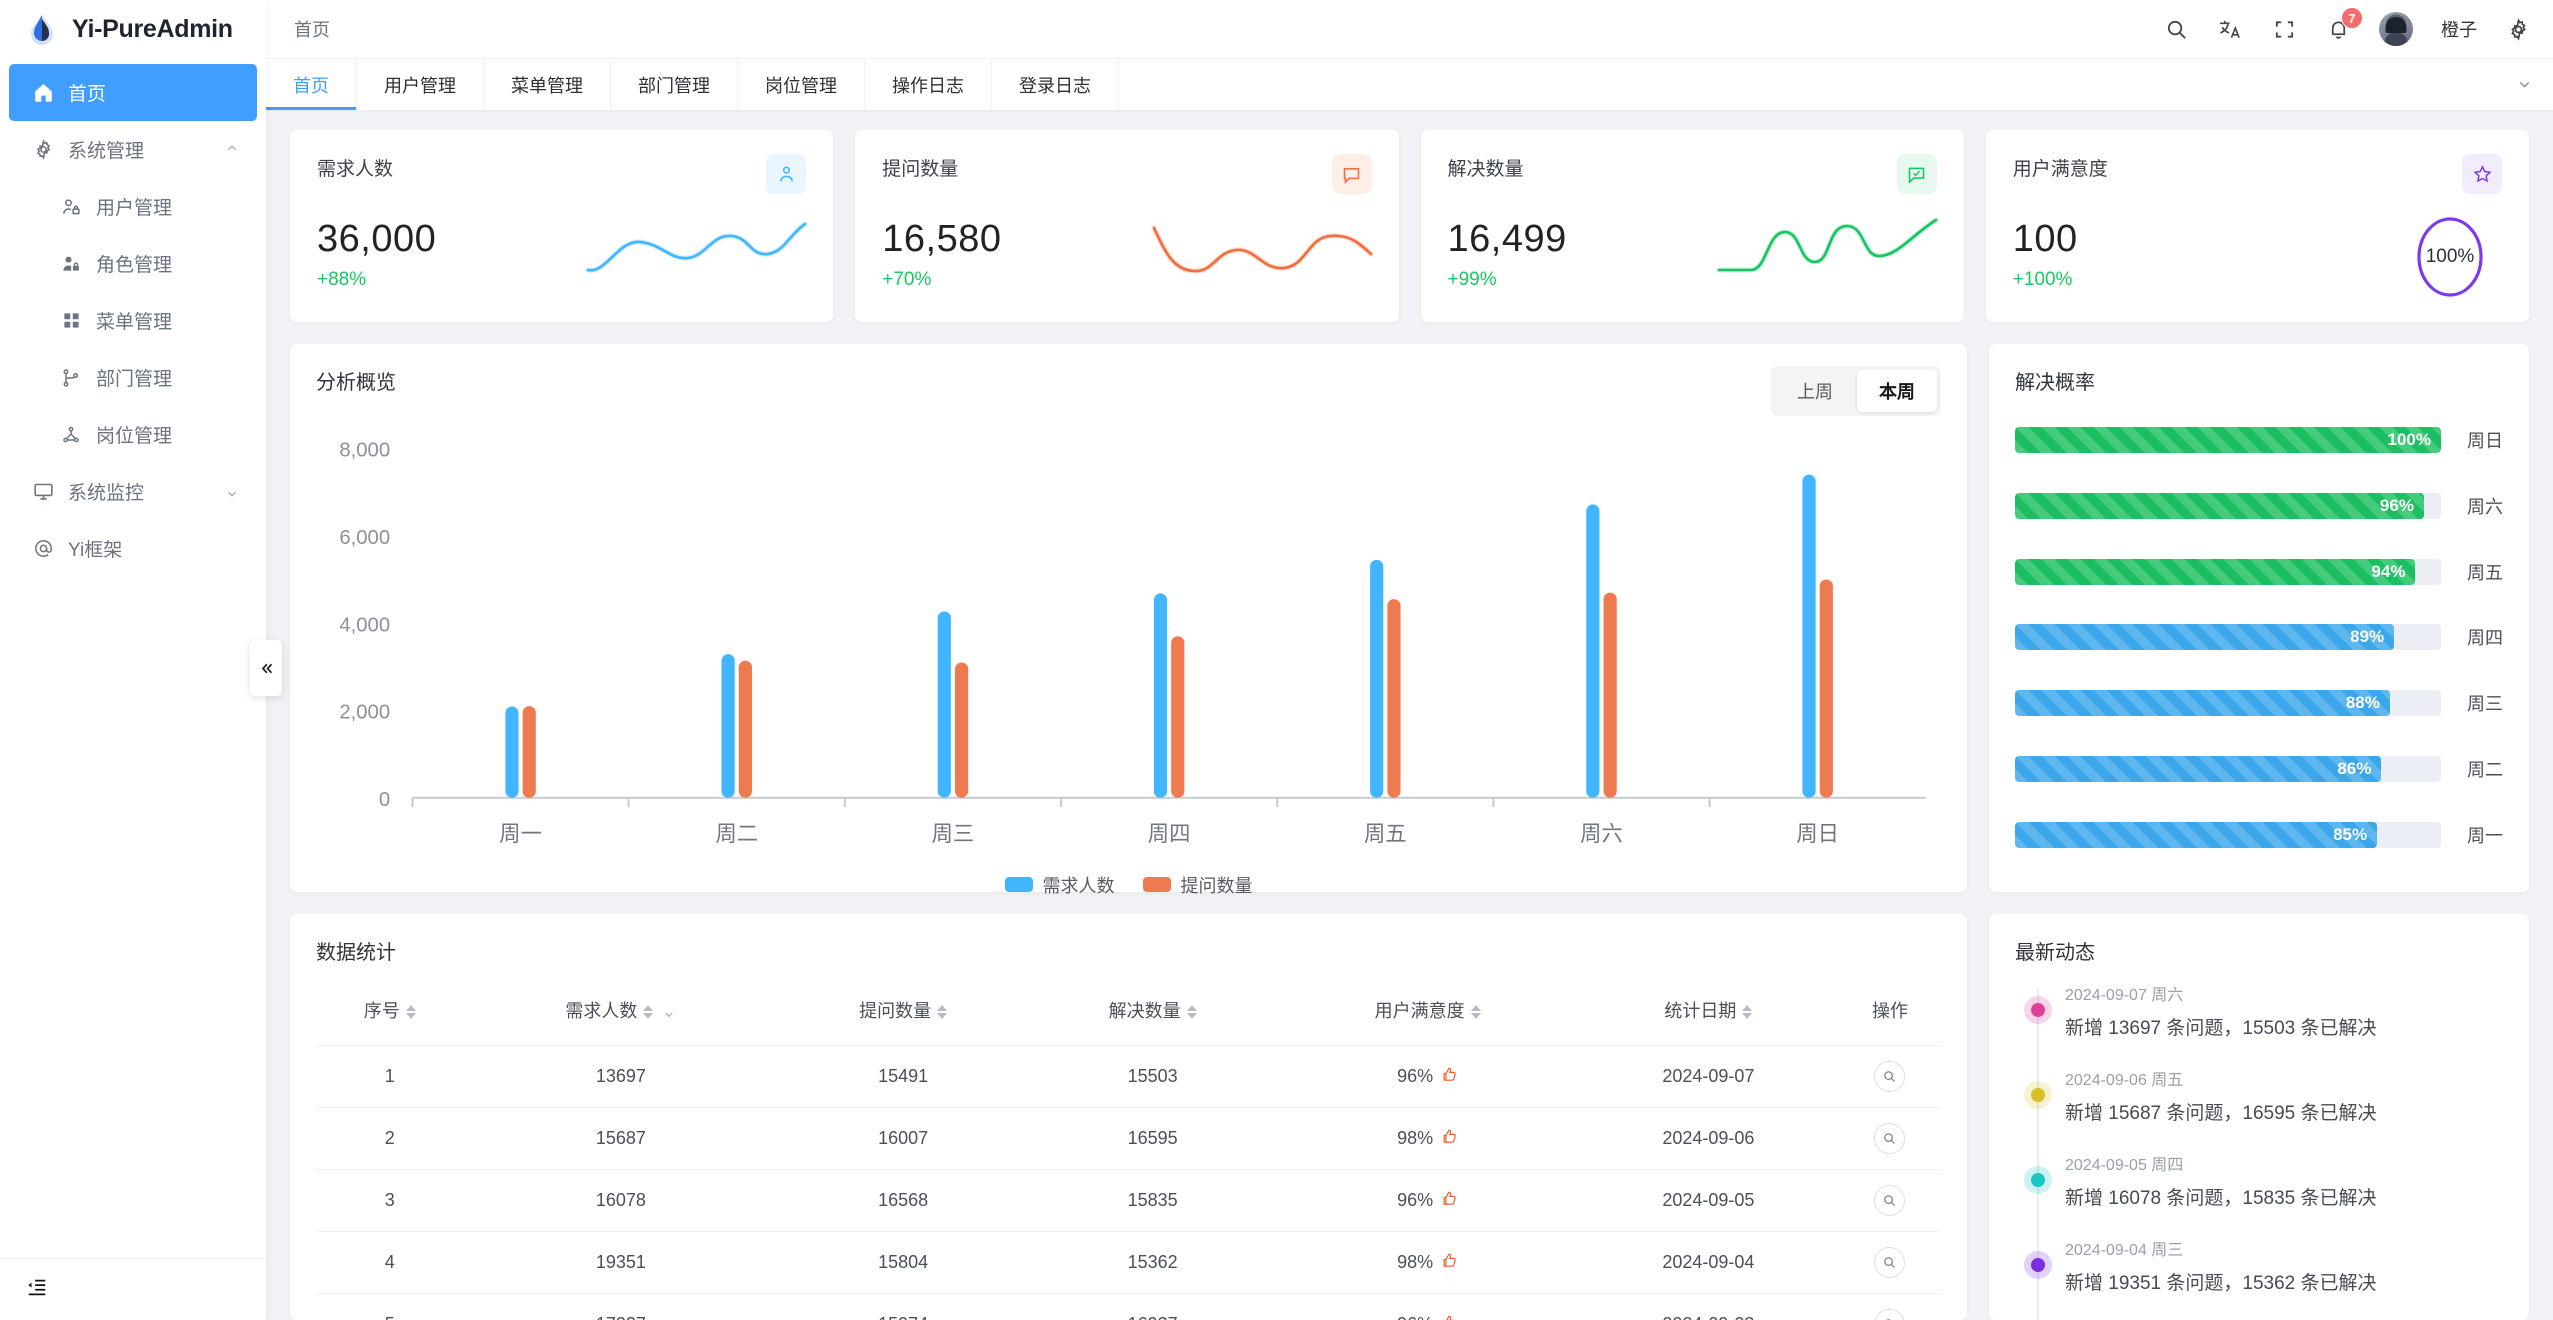 The height and width of the screenshot is (1320, 2553). Describe the element at coordinates (2409, 439) in the screenshot. I see `progress-label: 100%` at that location.